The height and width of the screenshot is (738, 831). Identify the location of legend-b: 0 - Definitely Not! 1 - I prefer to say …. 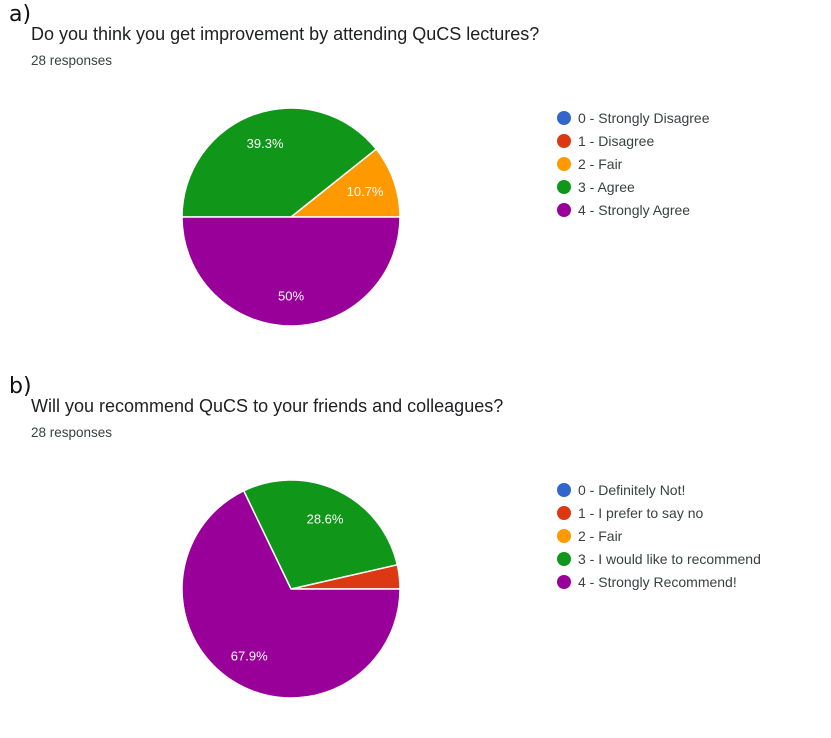
(659, 536).